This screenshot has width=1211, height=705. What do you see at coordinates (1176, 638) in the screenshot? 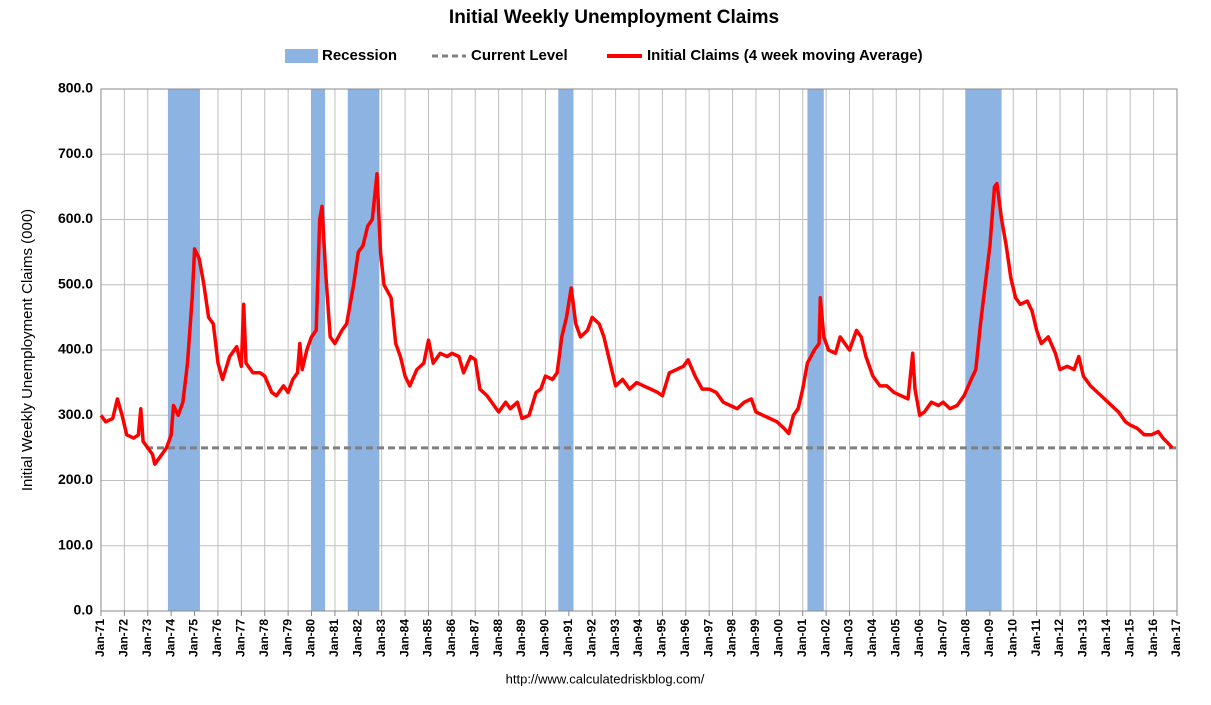
I see `x-tick-label: Jan-17` at bounding box center [1176, 638].